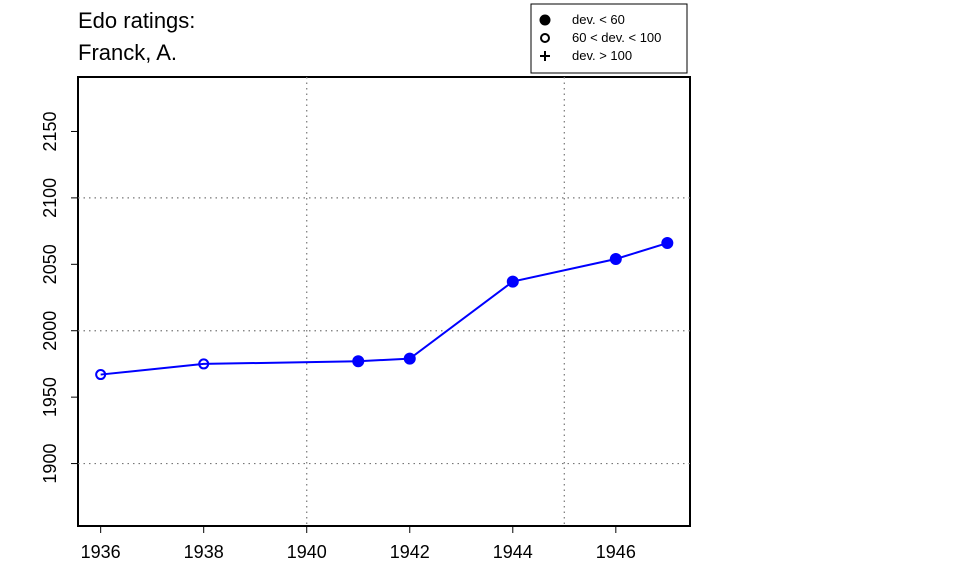 The height and width of the screenshot is (581, 960). What do you see at coordinates (101, 552) in the screenshot?
I see `x-tick-label: 1936` at bounding box center [101, 552].